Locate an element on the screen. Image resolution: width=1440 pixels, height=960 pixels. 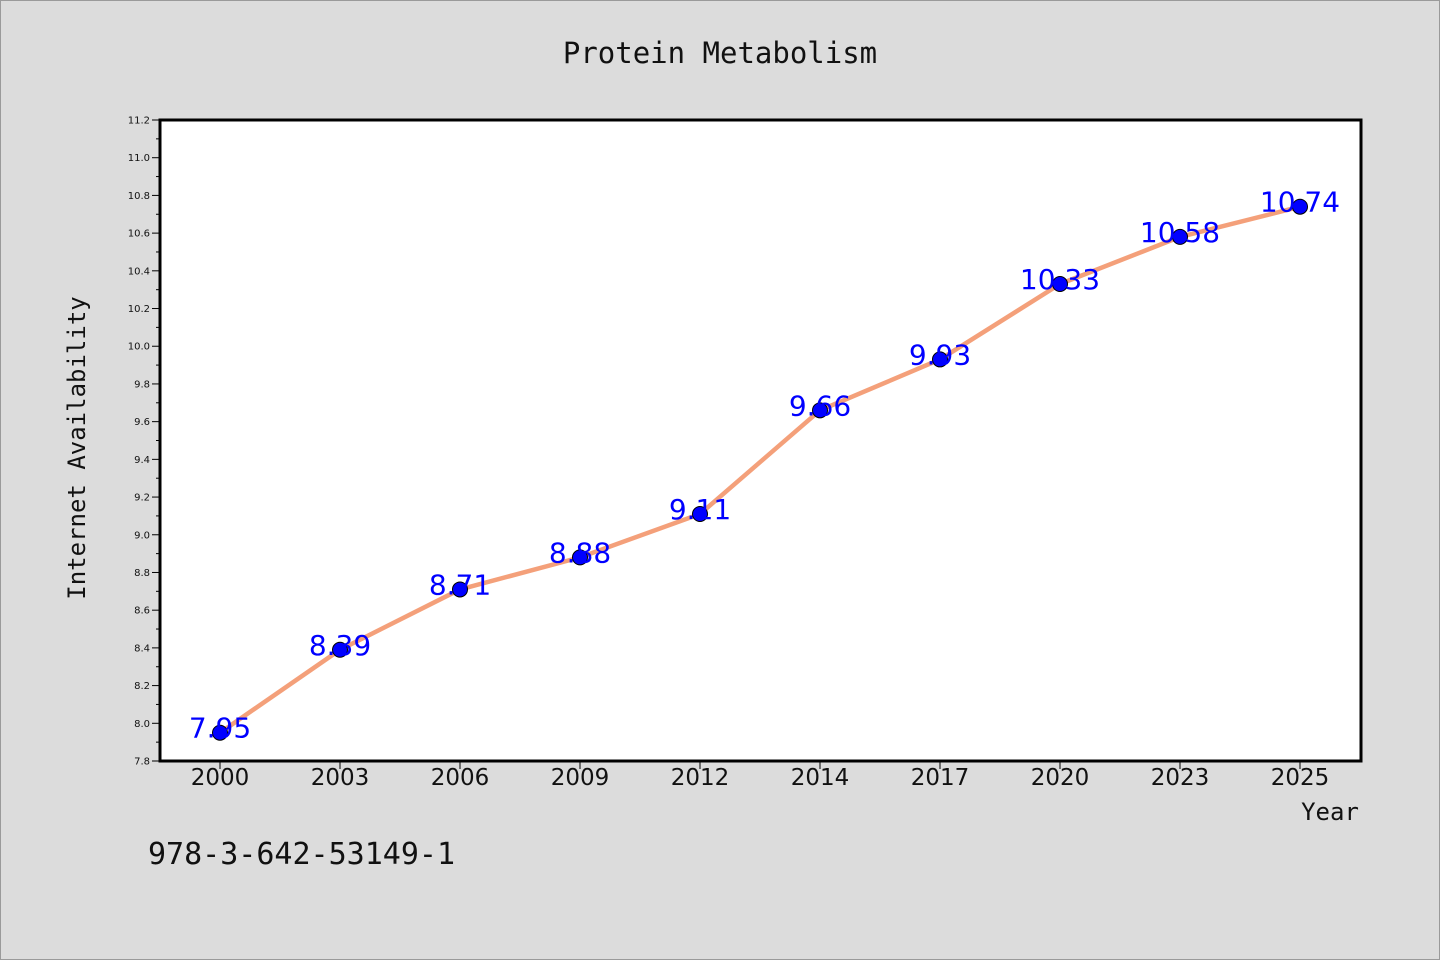
y-tick-label: 9.4 is located at coordinates (142, 460).